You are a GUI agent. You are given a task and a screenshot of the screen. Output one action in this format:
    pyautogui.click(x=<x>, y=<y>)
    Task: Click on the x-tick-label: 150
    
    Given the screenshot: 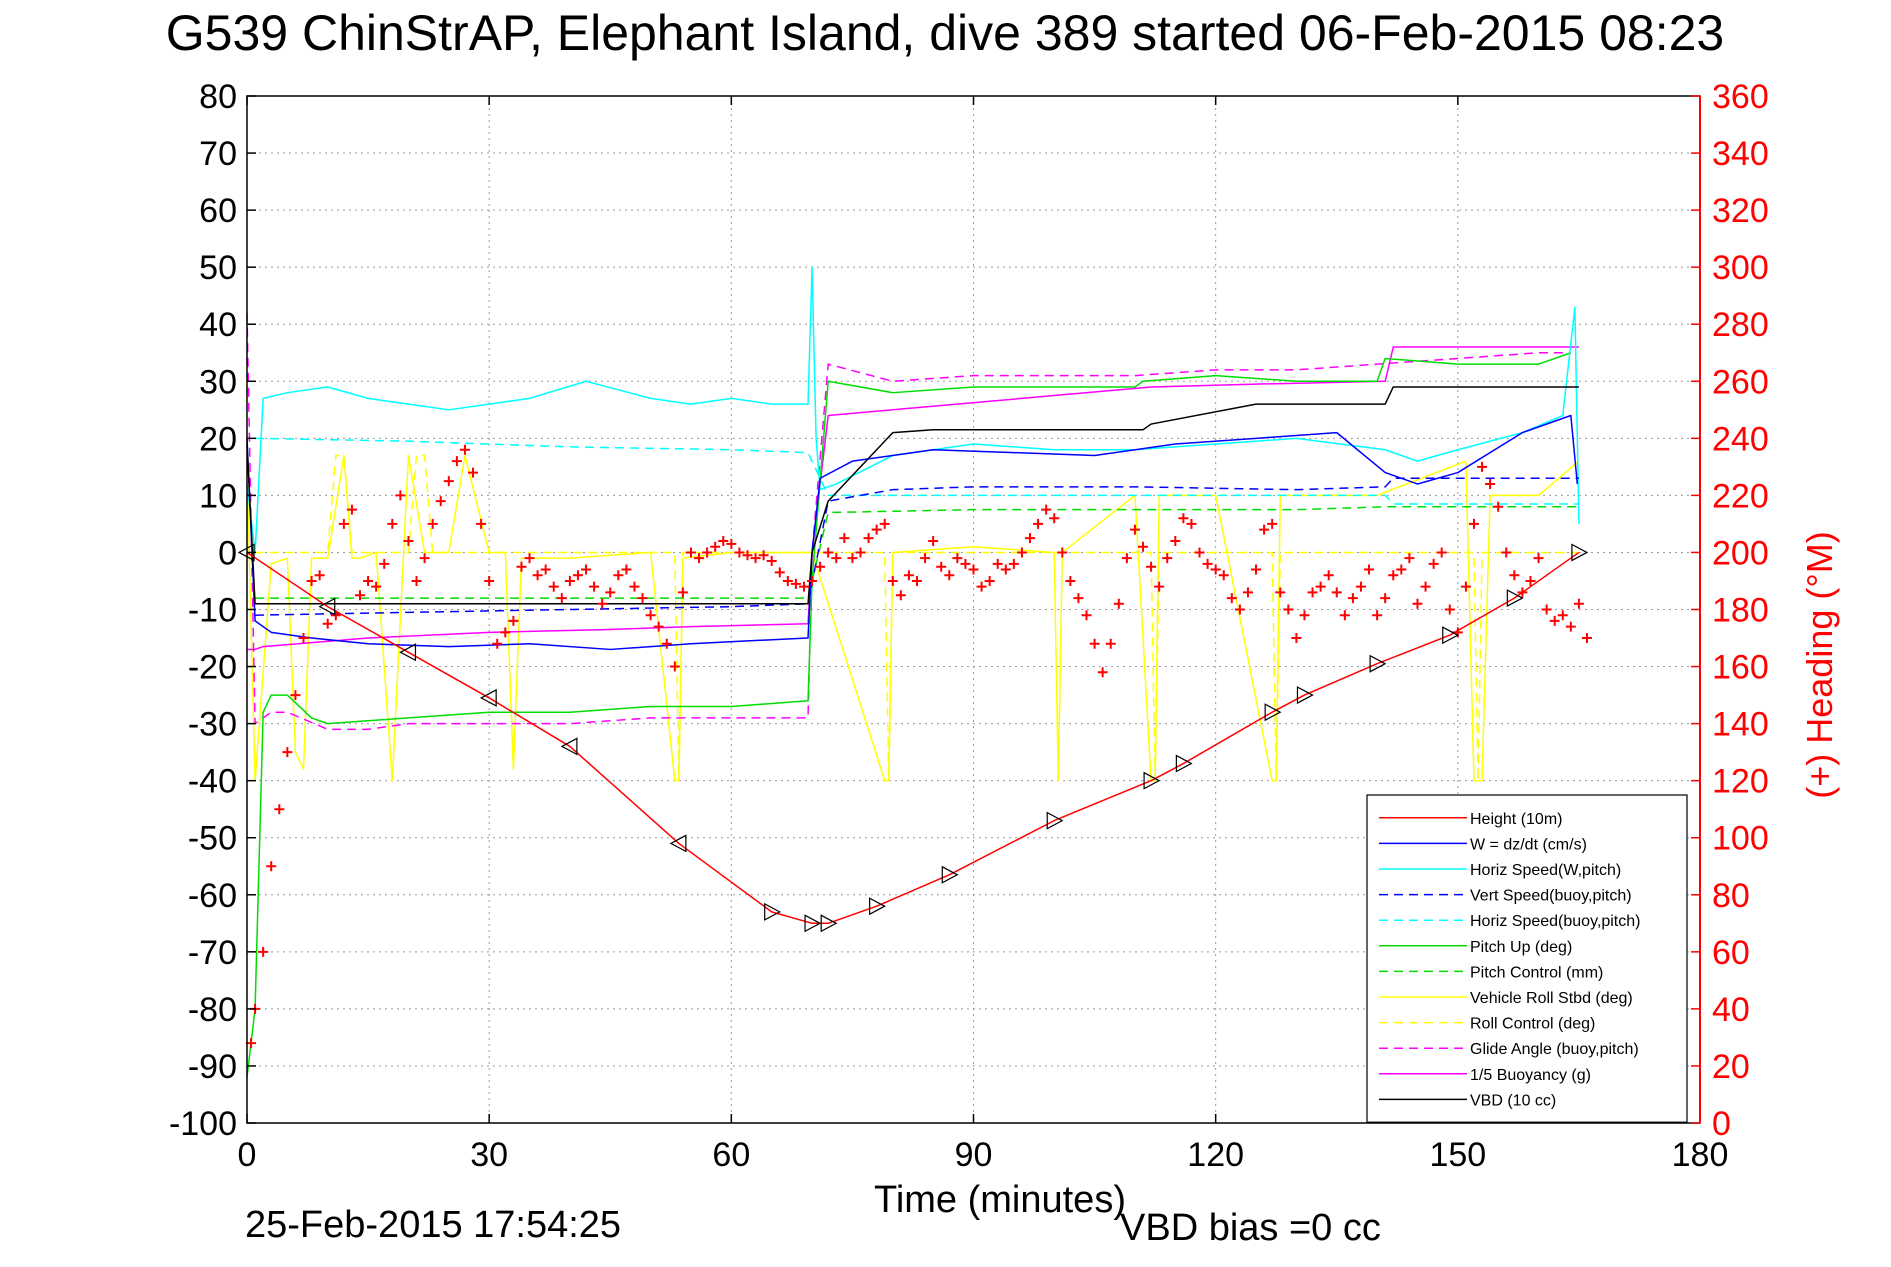 What is the action you would take?
    pyautogui.click(x=1457, y=1155)
    